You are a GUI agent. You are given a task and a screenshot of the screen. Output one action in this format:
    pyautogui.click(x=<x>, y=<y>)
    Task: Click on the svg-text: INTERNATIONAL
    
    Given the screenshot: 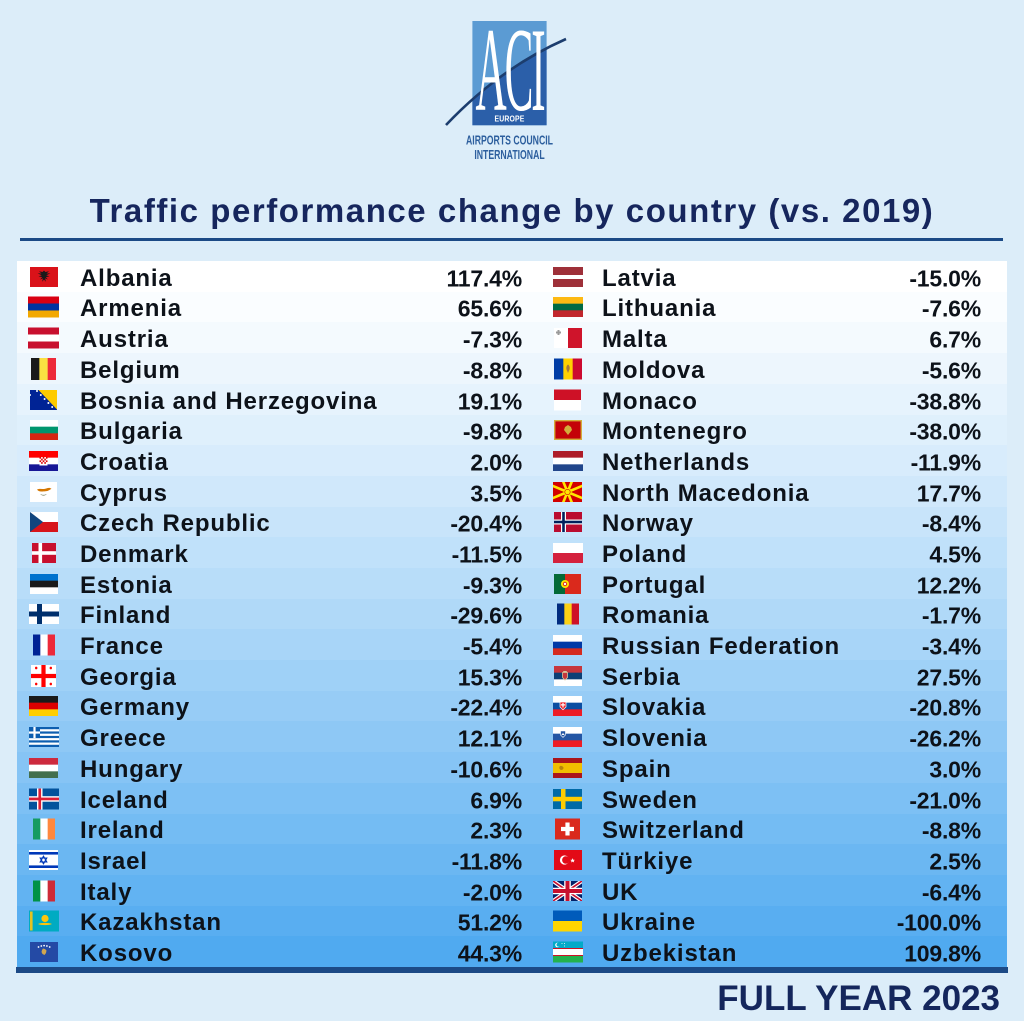 What is the action you would take?
    pyautogui.click(x=509, y=156)
    